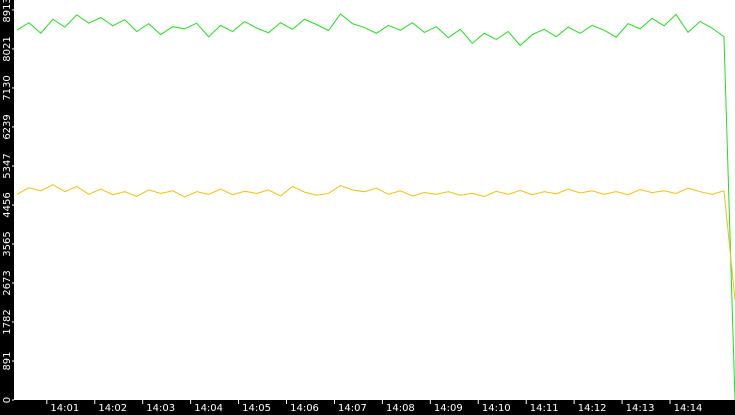 The height and width of the screenshot is (415, 735). I want to click on x-tick-label: 14:01, so click(64, 408).